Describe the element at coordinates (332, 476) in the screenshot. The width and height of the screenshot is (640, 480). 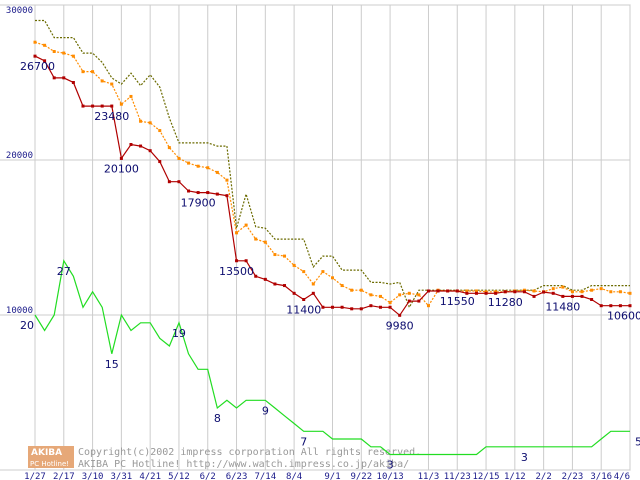
I see `x-tick-label: 9/1` at that location.